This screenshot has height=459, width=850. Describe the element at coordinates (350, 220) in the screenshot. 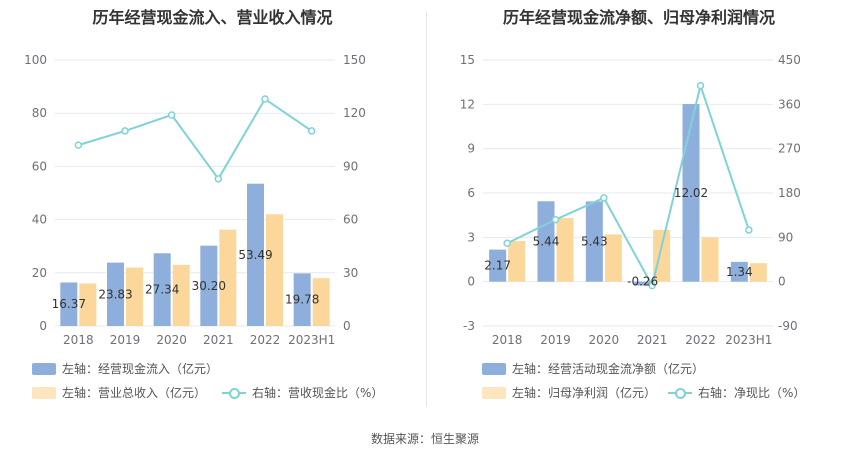

I see `right-axis-tick-label: 60` at that location.